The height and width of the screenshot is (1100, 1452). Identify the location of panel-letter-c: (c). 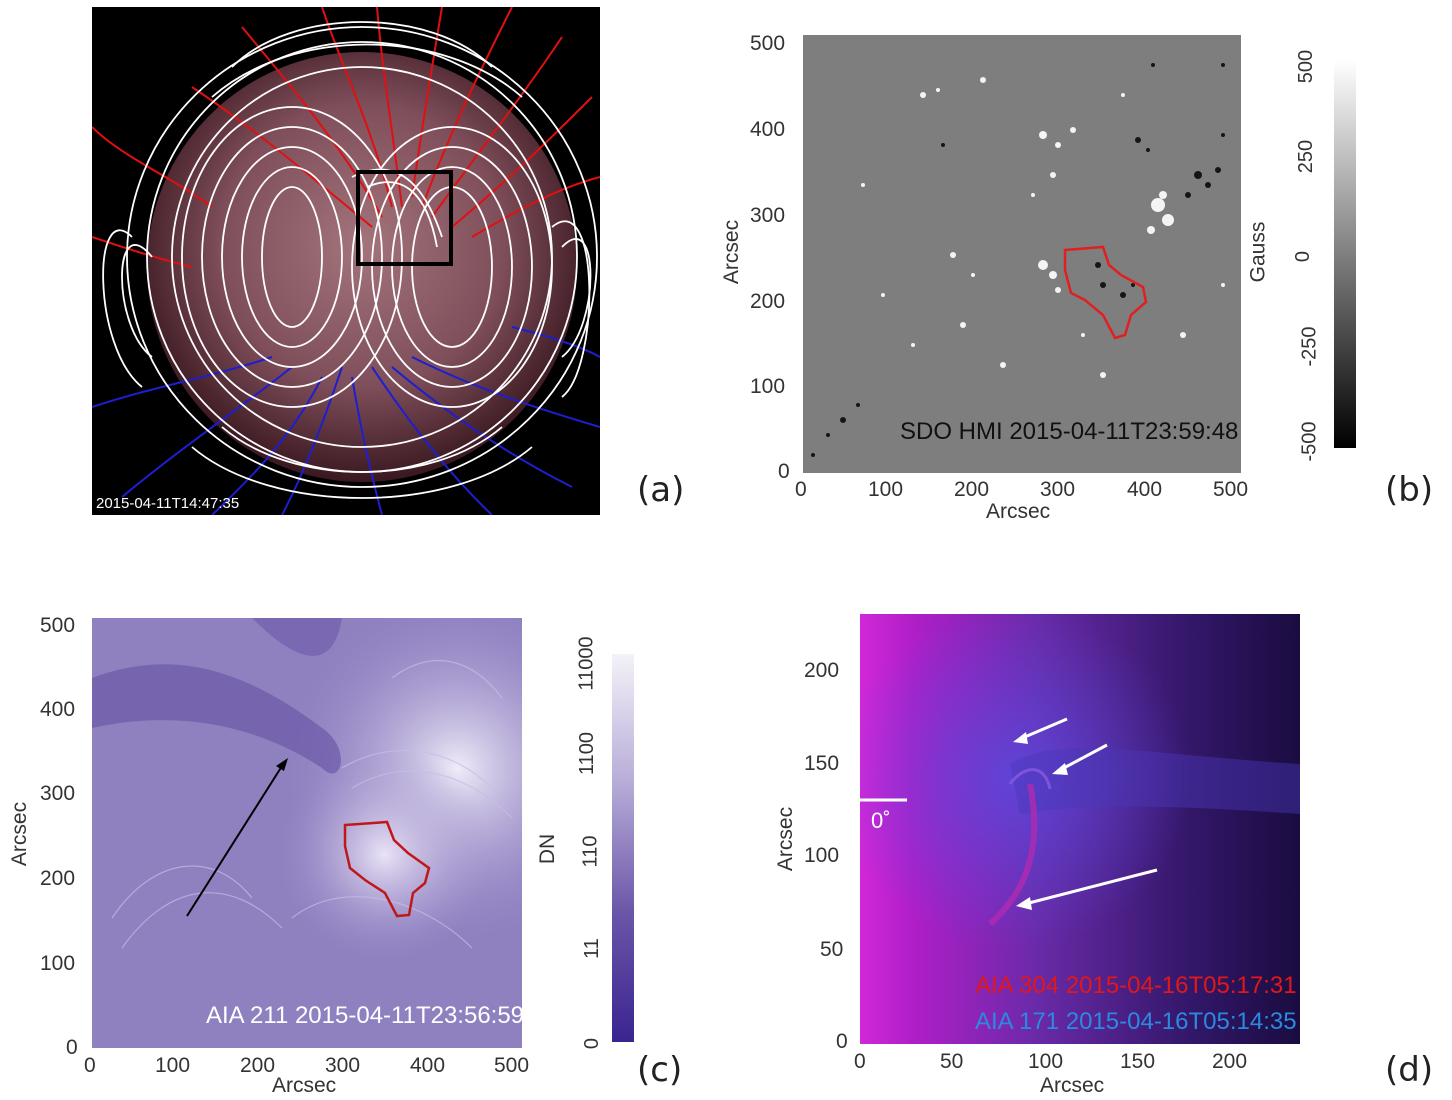
(660, 1070).